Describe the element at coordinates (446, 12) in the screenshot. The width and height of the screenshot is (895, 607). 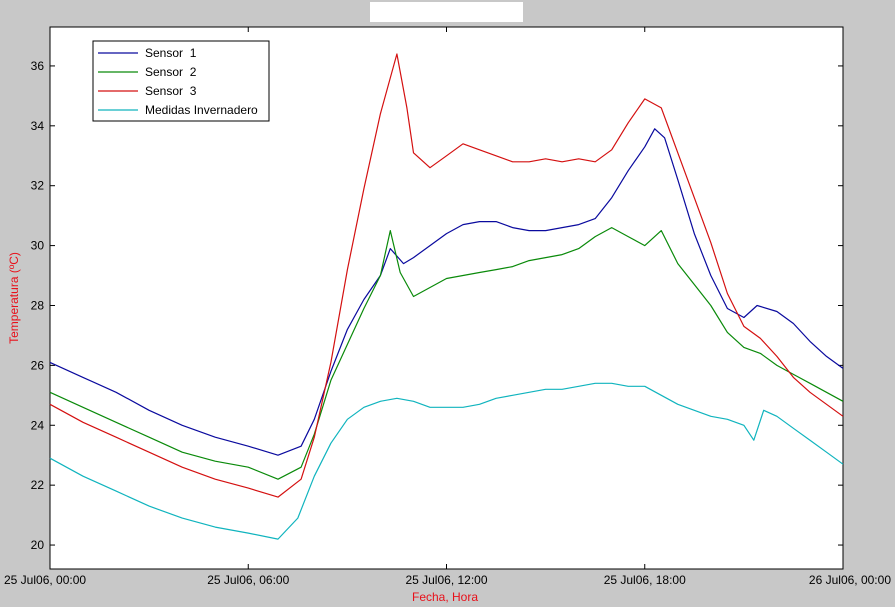
I see `title-placeholder` at that location.